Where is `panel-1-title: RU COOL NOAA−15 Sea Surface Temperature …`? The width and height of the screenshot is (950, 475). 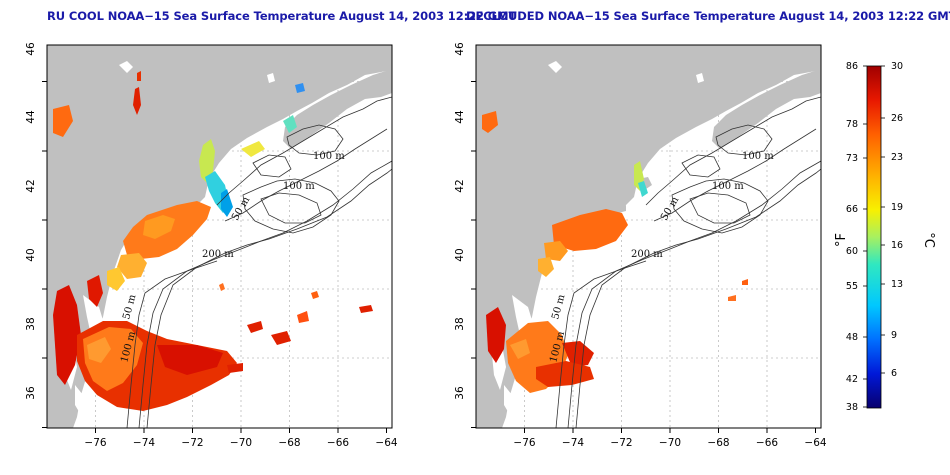 panel-1-title: RU COOL NOAA−15 Sea Surface Temperature … is located at coordinates (282, 16).